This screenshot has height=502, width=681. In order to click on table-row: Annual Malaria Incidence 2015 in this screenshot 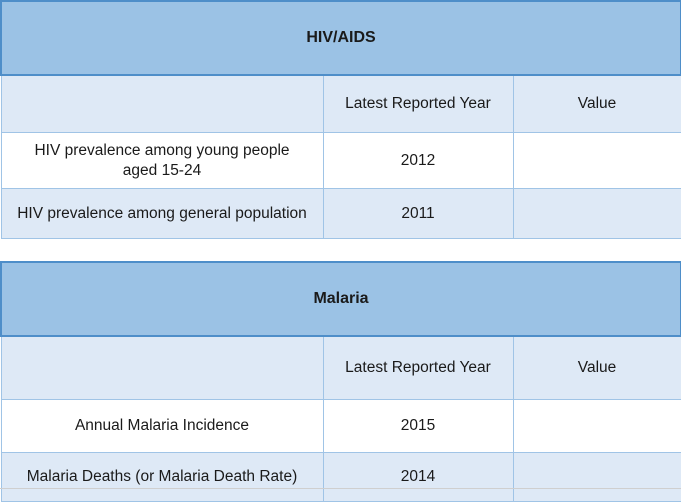, I will do `click(340, 426)`.